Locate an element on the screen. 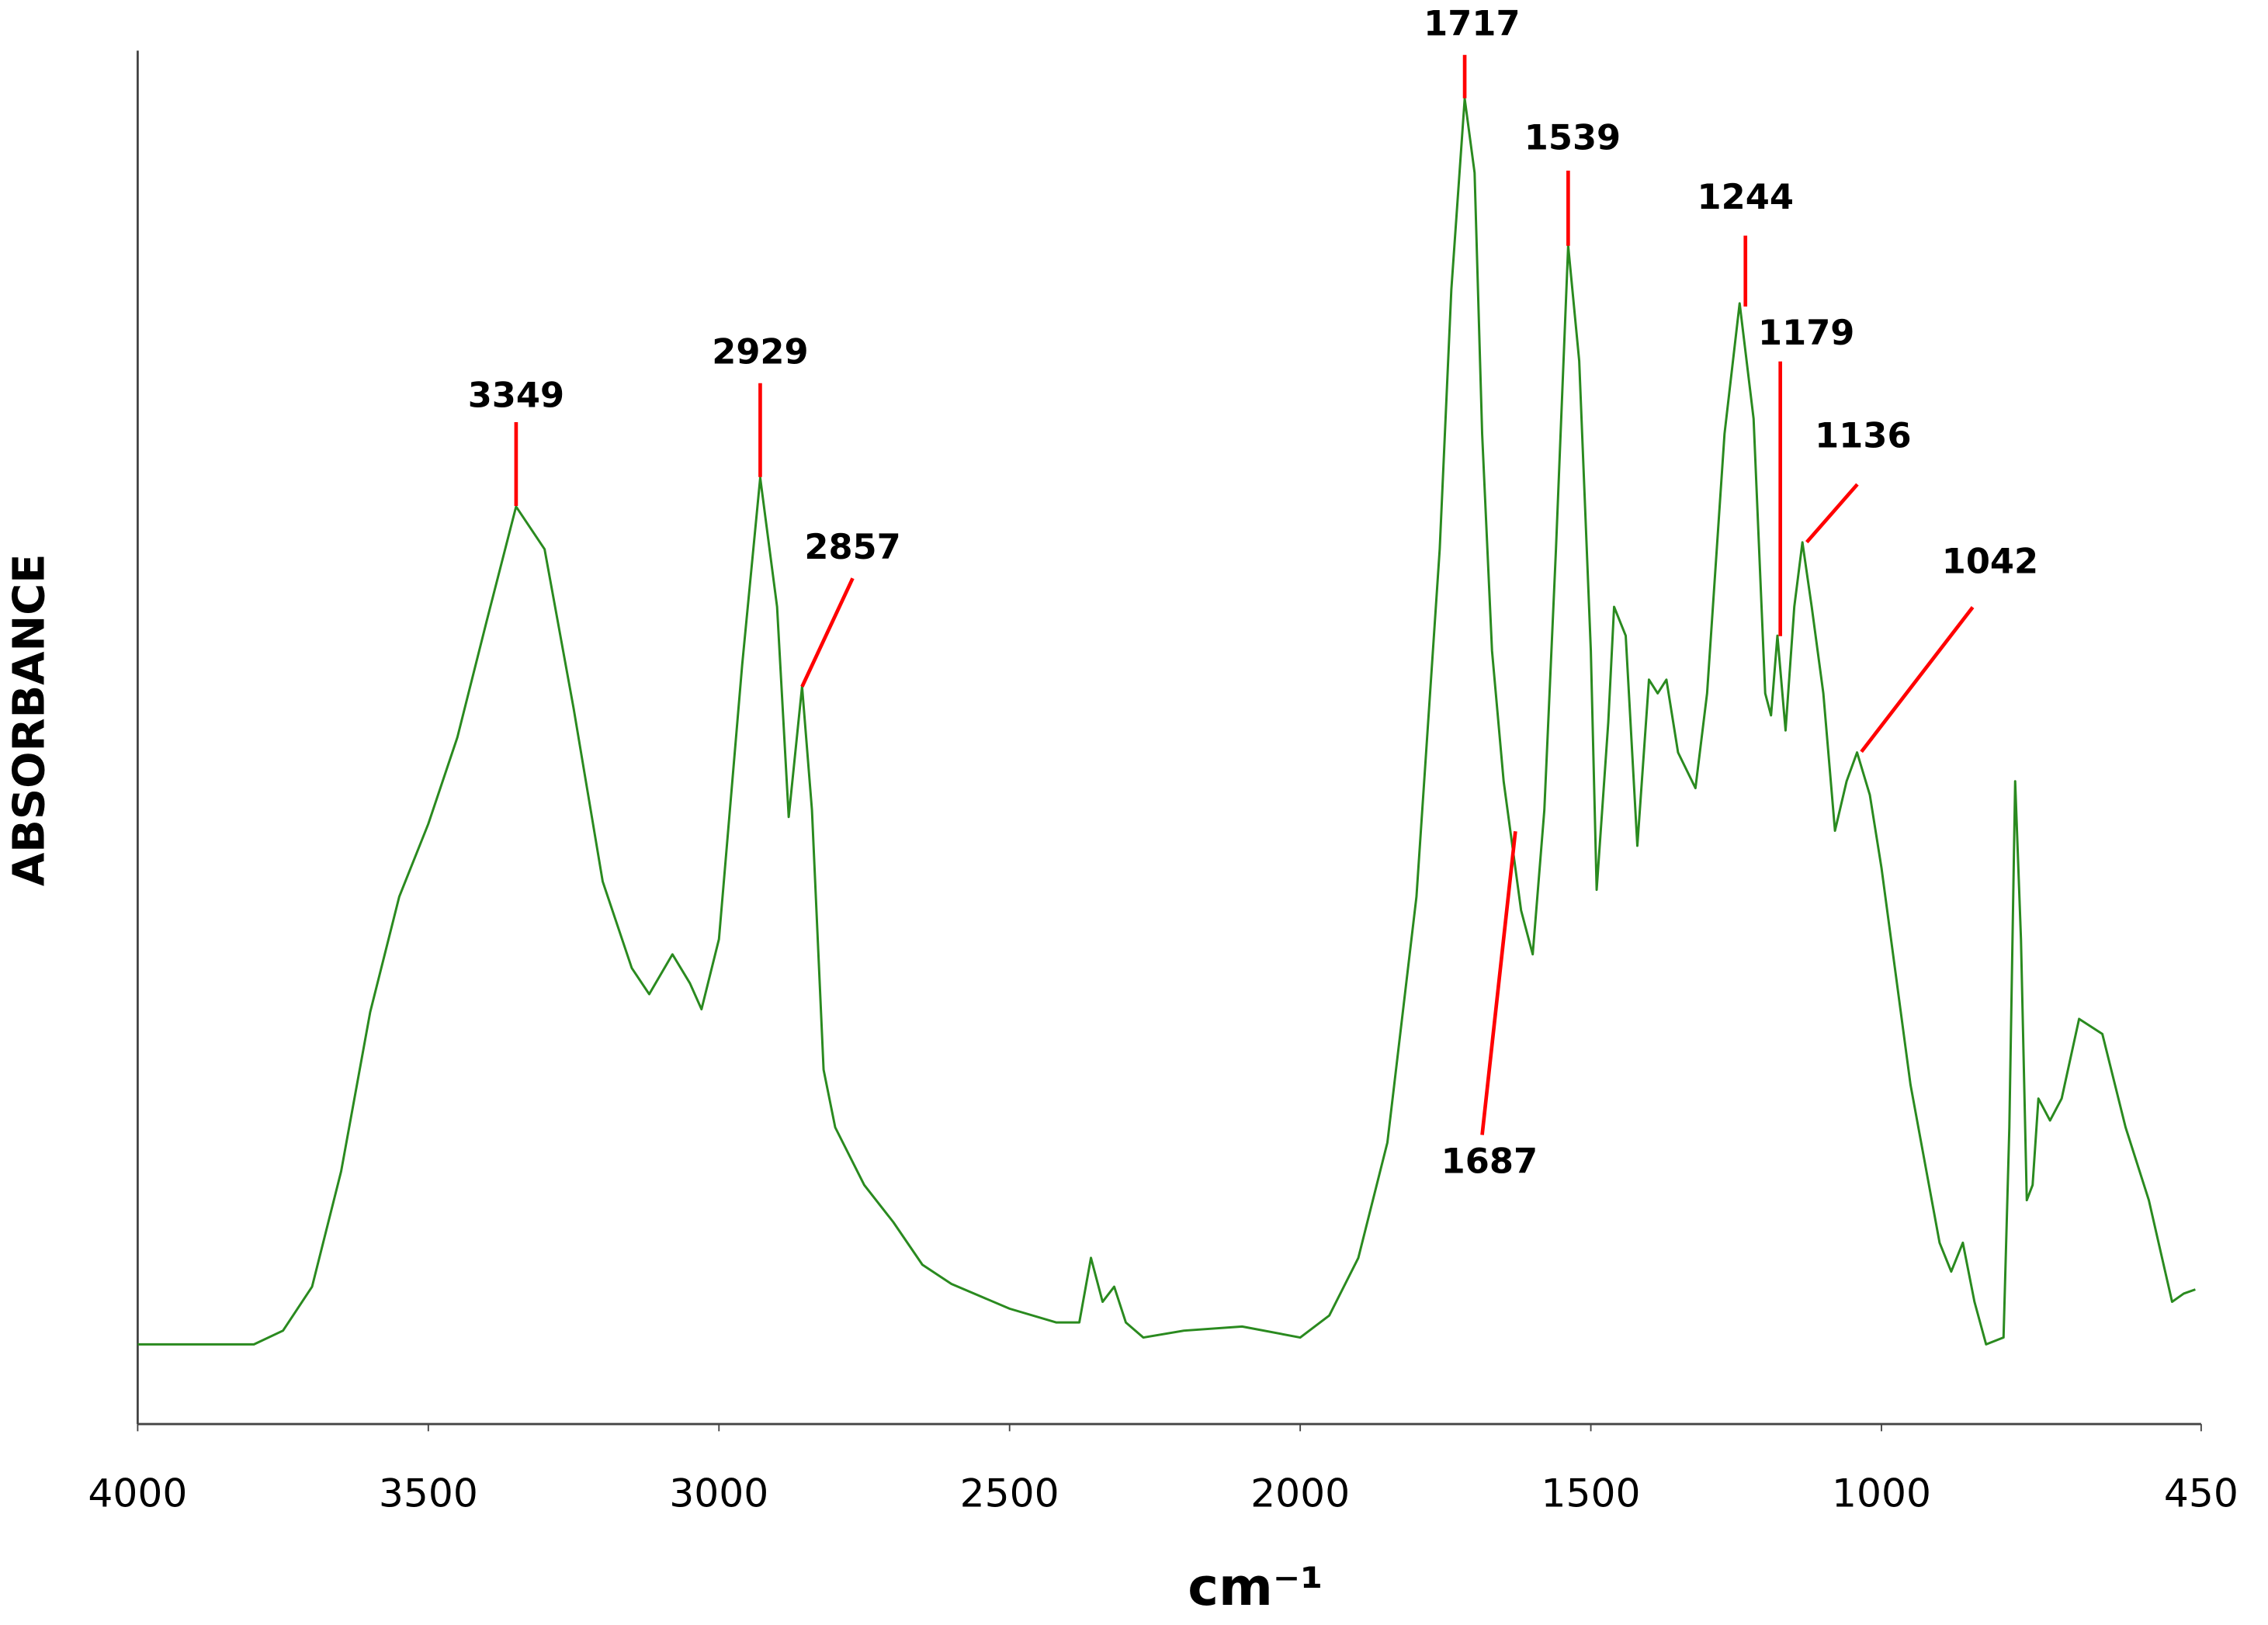  x-tick-label: 2000 is located at coordinates (1300, 1494).